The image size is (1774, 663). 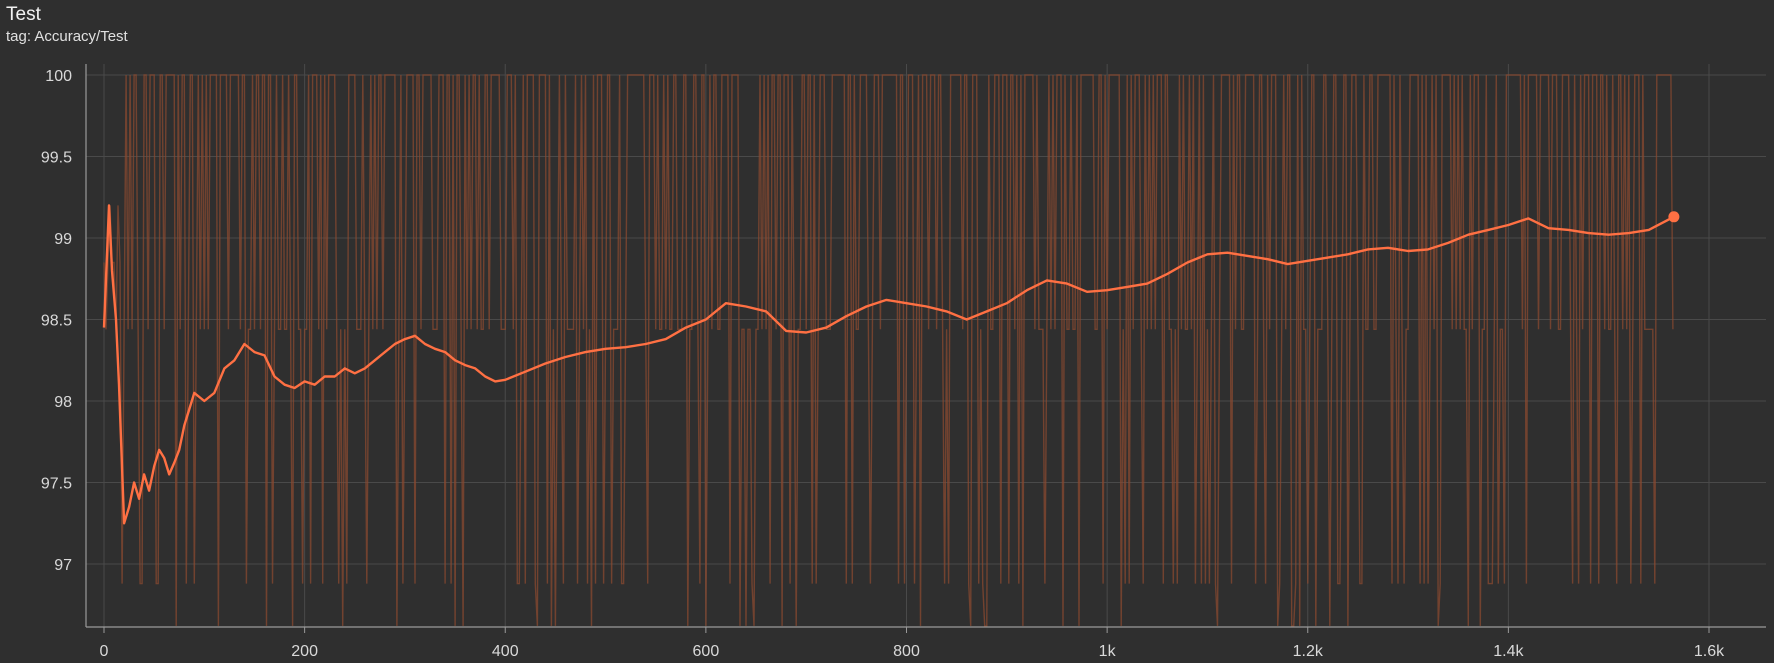 What do you see at coordinates (1108, 651) in the screenshot?
I see `x-tick-label: 1k` at bounding box center [1108, 651].